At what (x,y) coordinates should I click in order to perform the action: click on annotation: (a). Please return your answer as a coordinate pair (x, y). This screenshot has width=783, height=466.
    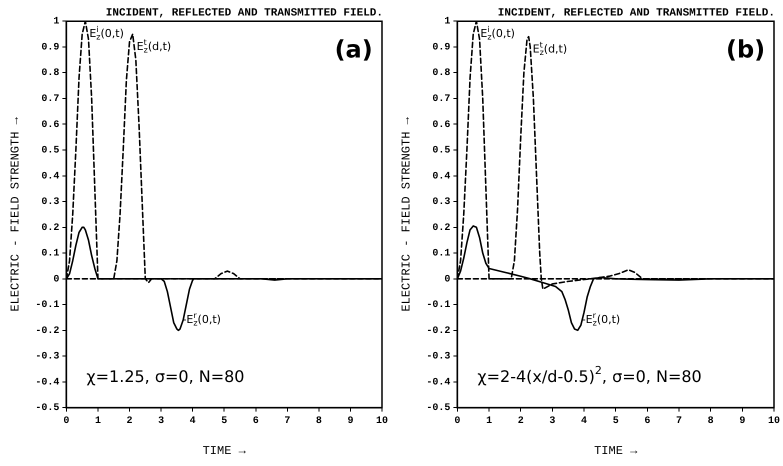
    Looking at the image, I should click on (353, 49).